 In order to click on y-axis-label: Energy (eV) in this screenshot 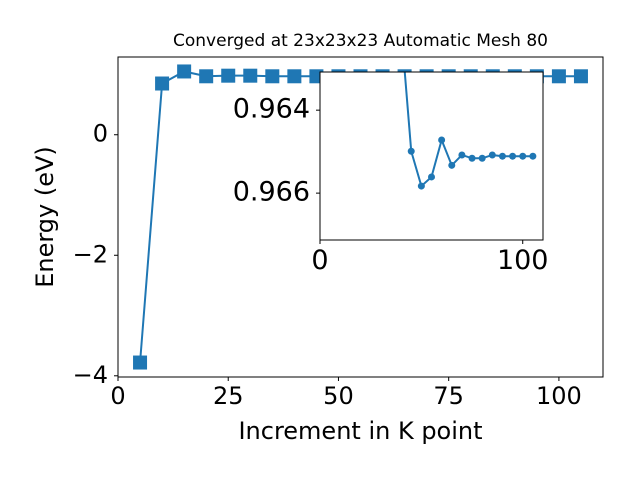, I will do `click(45, 217)`.